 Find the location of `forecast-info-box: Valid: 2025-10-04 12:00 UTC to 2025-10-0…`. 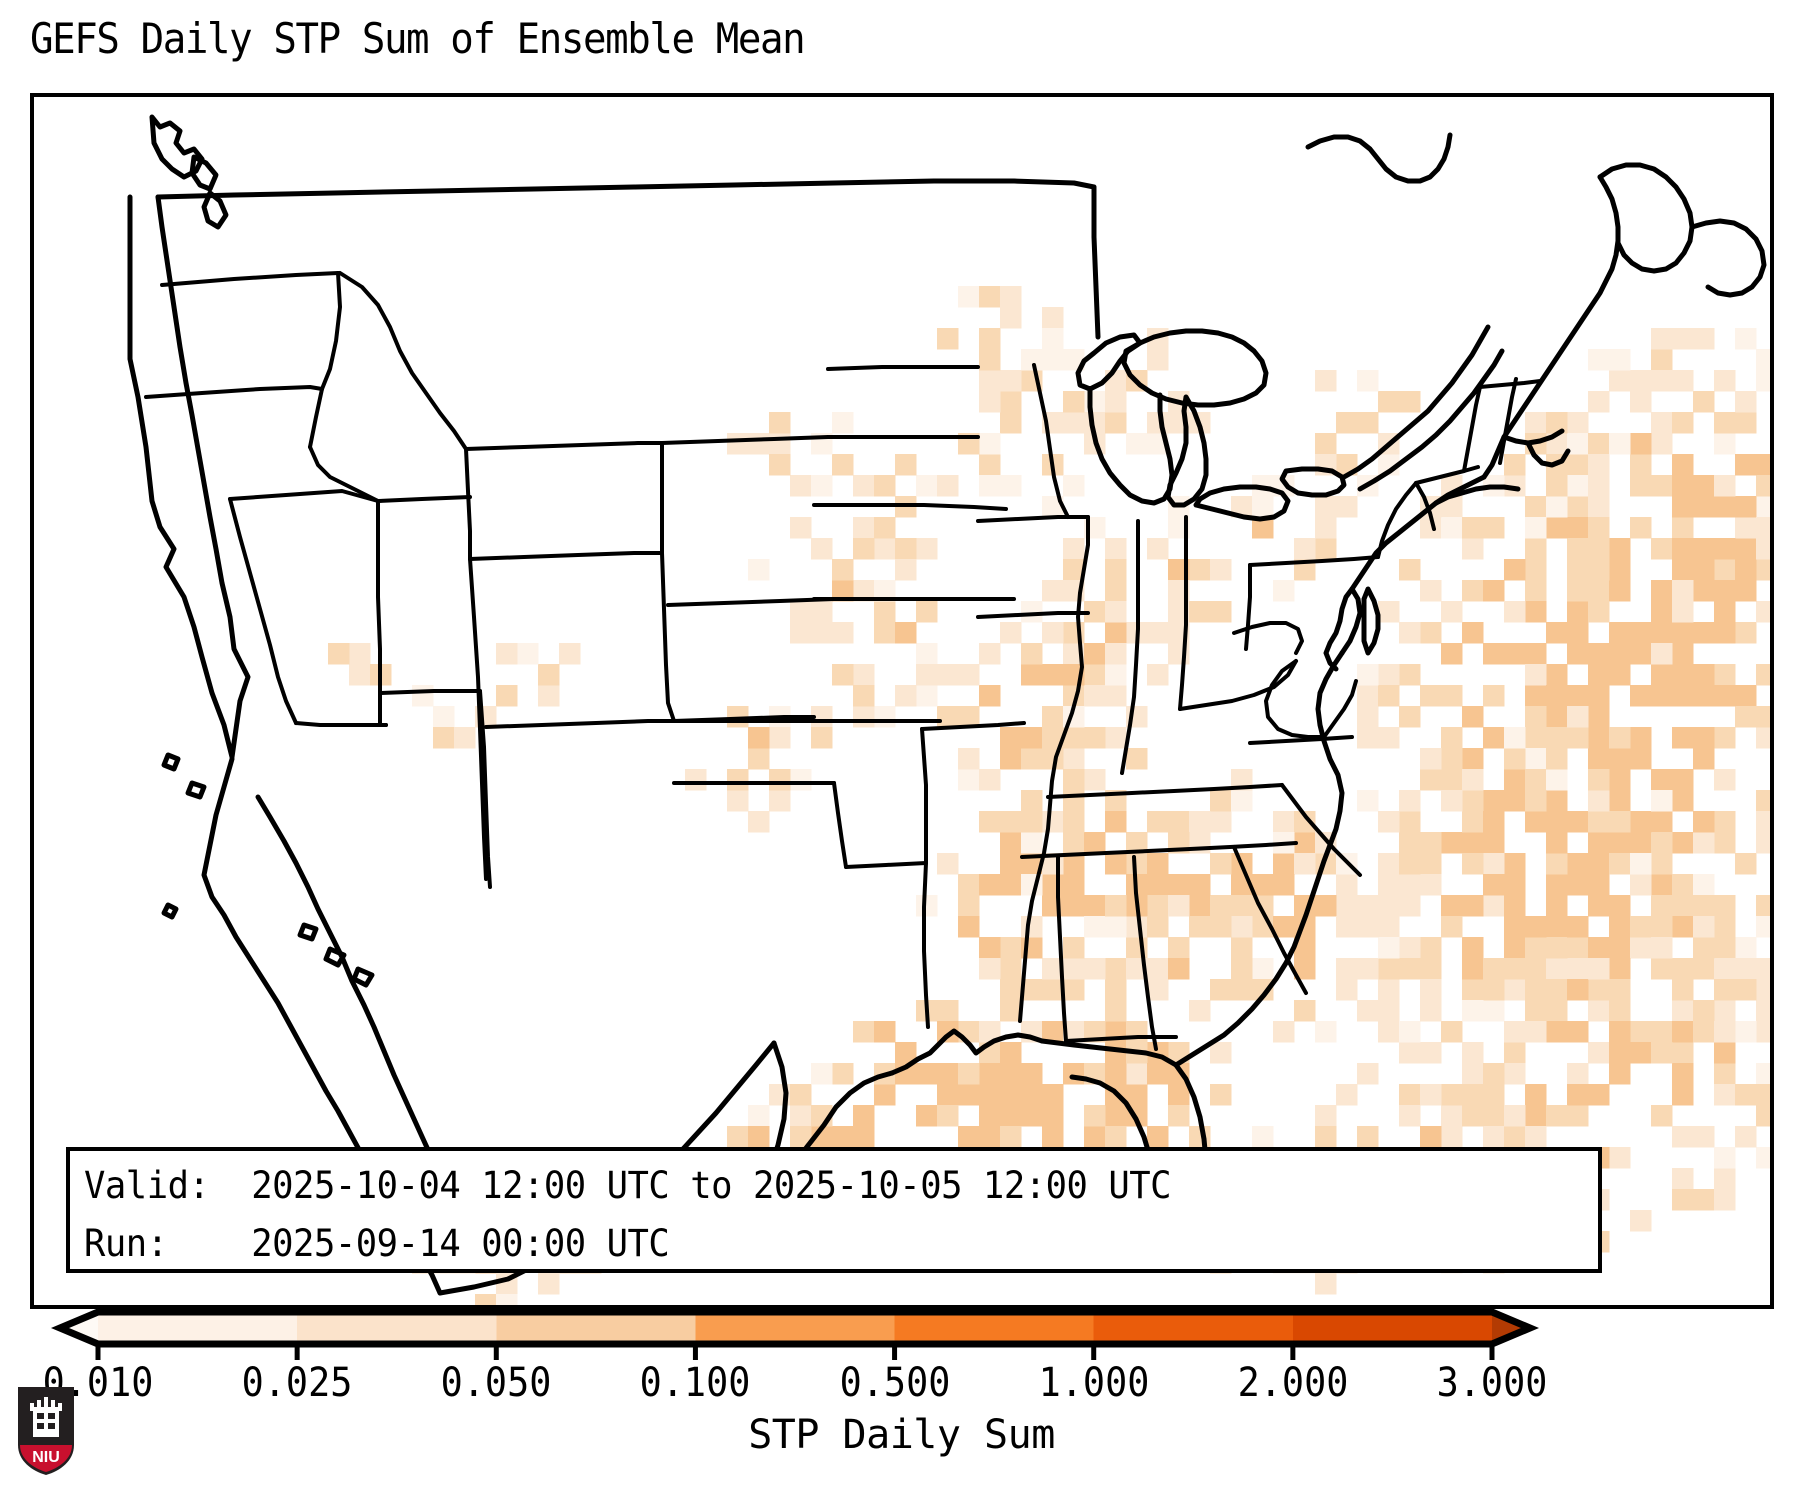

forecast-info-box: Valid: 2025-10-04 12:00 UTC to 2025-10-0… is located at coordinates (834, 1210).